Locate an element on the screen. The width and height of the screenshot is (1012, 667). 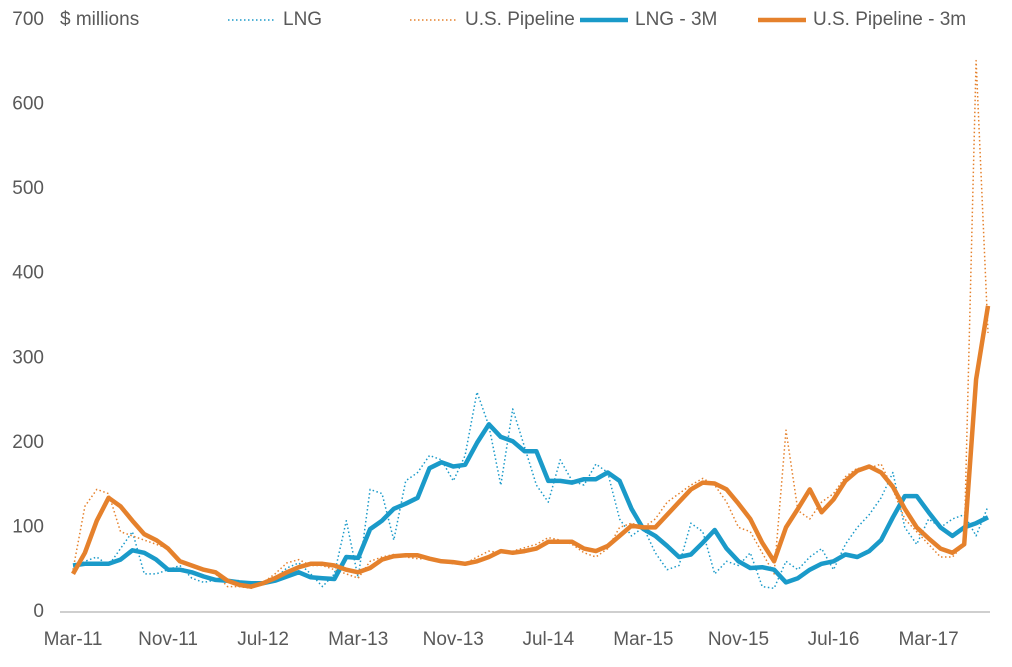
legend-label: U.S. Pipeline - 3m is located at coordinates (889, 19).